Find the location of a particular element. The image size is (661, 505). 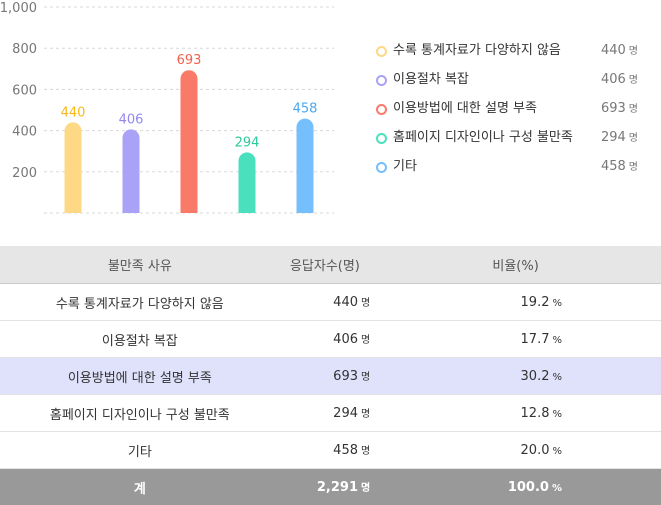

cell-reason-value: 수록 통계자료가 다양하지 않음 is located at coordinates (140, 304).